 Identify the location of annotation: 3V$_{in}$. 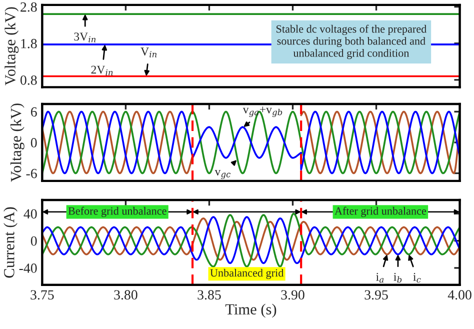
(85, 37).